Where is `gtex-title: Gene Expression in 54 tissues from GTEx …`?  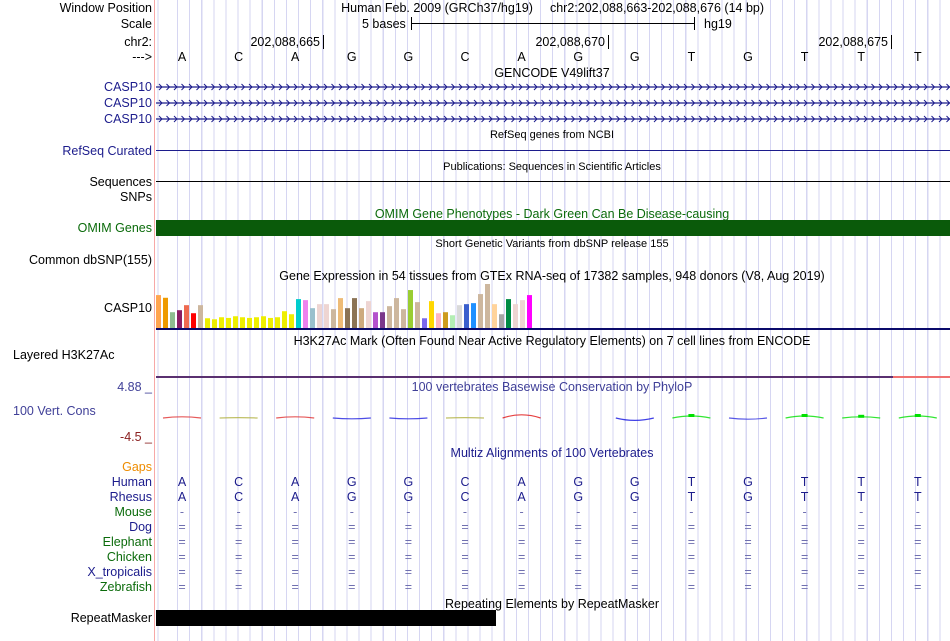
gtex-title: Gene Expression in 54 tissues from GTEx … is located at coordinates (552, 276).